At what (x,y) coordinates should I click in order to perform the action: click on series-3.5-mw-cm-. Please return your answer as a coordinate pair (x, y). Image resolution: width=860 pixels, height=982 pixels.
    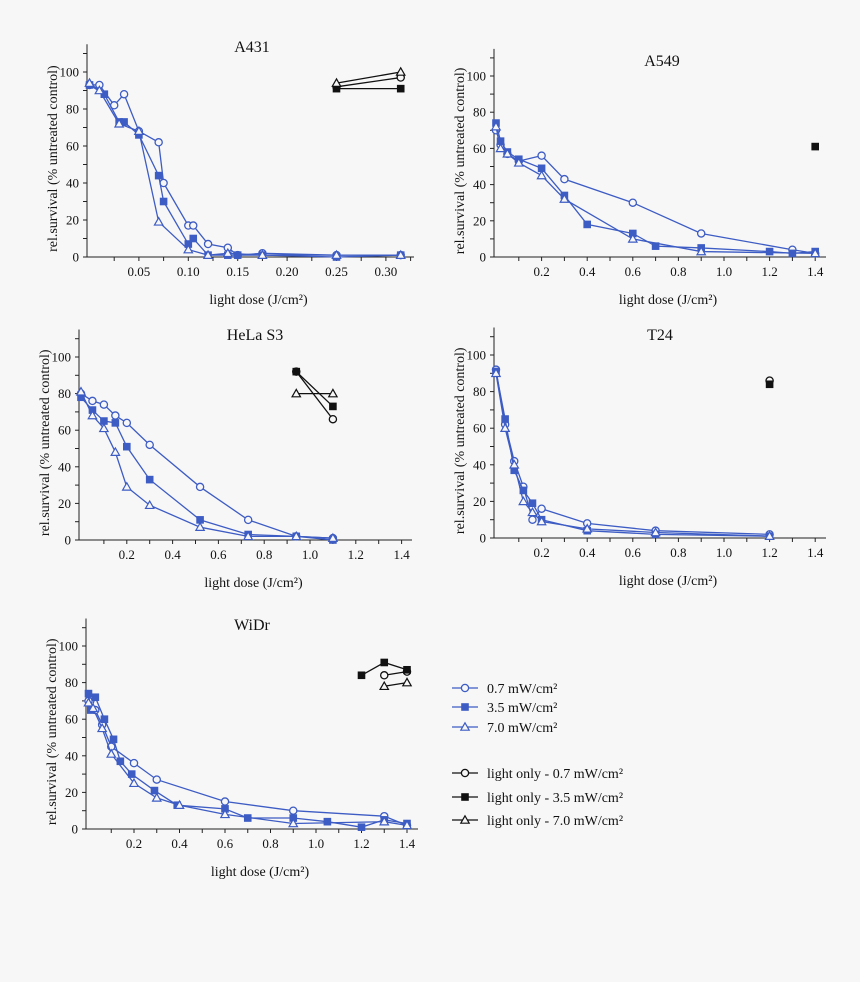
    Looking at the image, I should click on (245, 171).